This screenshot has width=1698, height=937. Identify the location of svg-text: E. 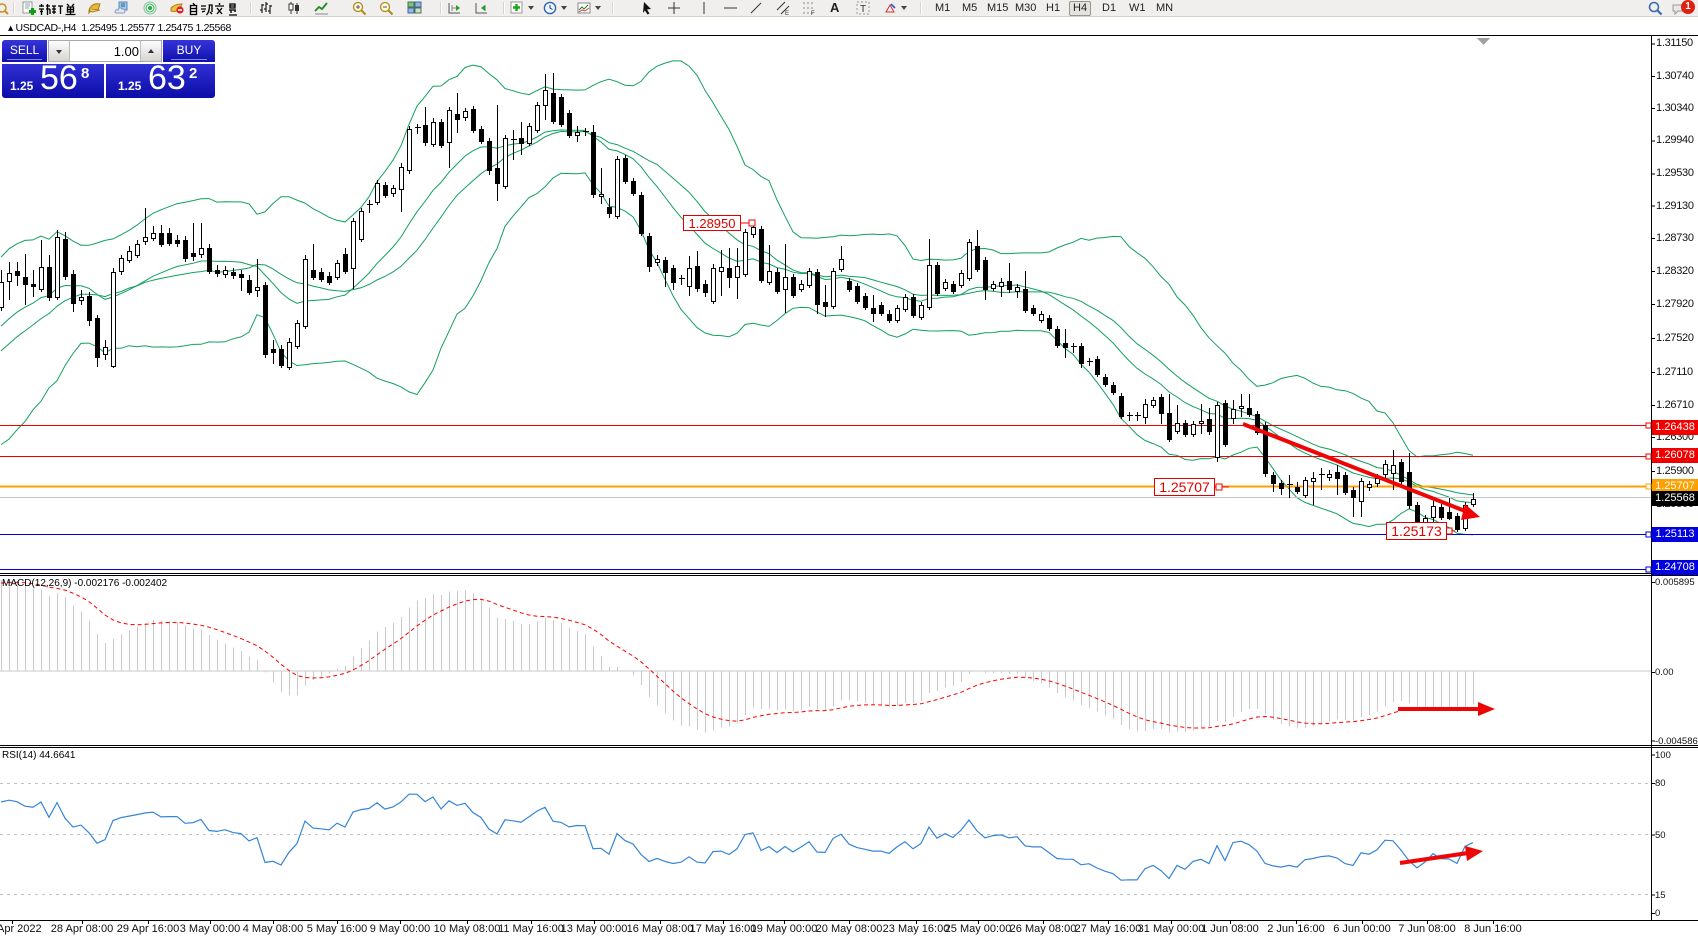
(787, 13).